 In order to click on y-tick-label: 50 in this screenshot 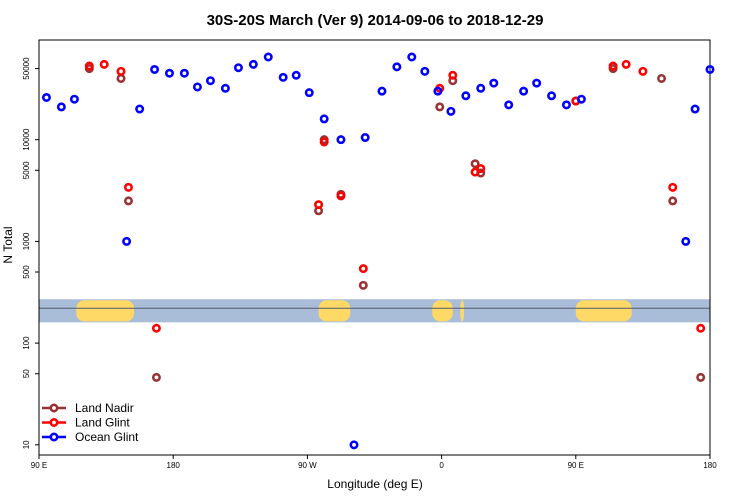, I will do `click(26, 373)`.